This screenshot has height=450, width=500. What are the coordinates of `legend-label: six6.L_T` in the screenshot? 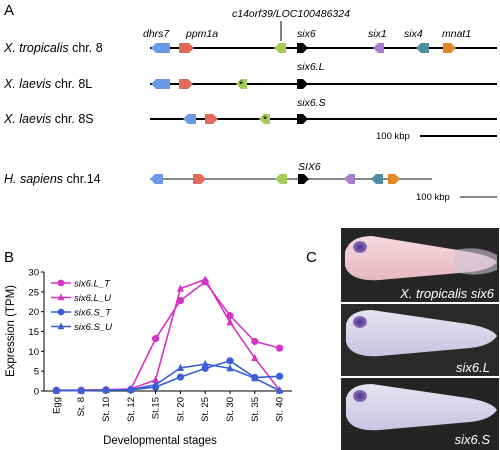 It's located at (92, 284).